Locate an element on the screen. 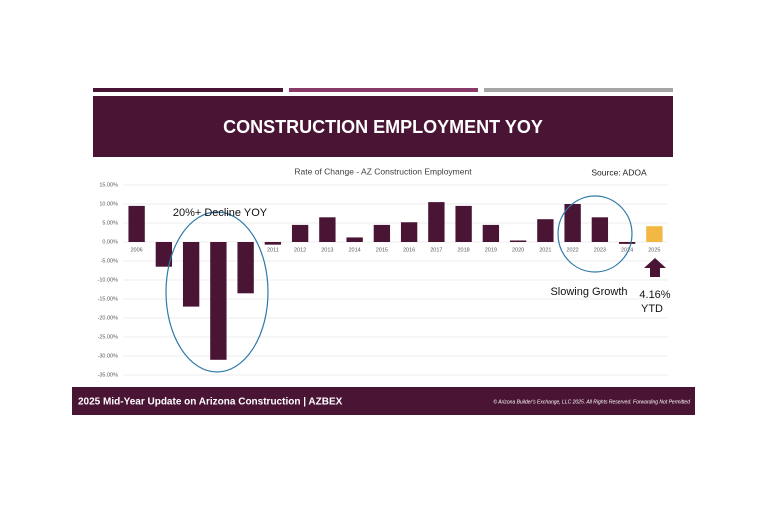 This screenshot has width=768, height=517. y-tick-label: -10.00% is located at coordinates (108, 280).